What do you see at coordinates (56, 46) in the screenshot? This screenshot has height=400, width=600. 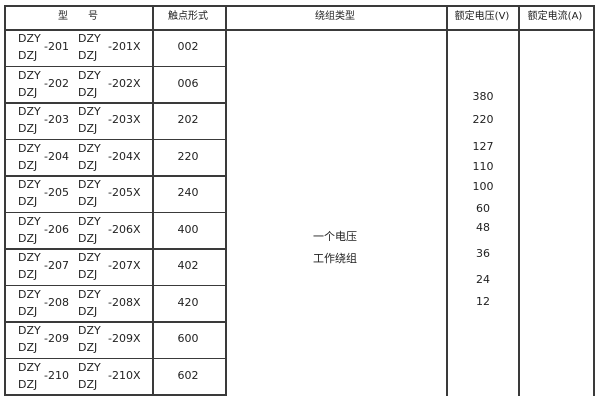 I see `model-number: -201` at bounding box center [56, 46].